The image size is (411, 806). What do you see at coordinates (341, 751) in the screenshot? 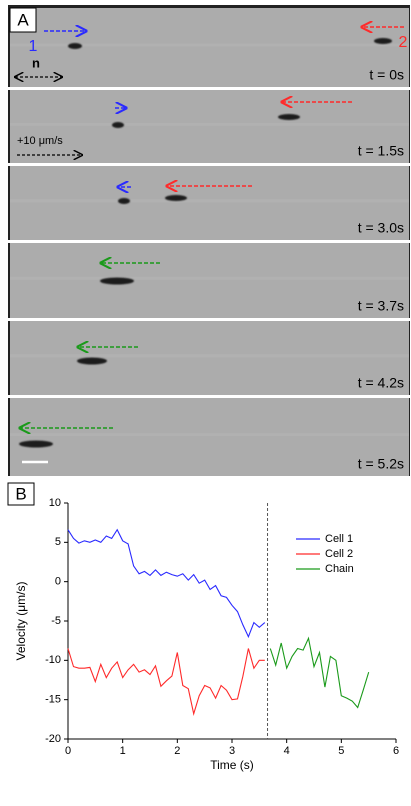
I see `x-tick-label: 5` at bounding box center [341, 751].